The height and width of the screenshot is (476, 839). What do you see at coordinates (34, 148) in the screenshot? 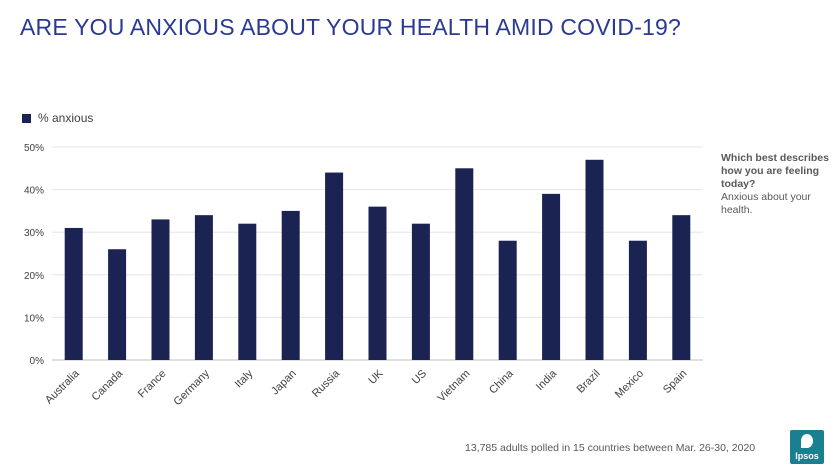
I see `y-tick-label: 50%` at bounding box center [34, 148].